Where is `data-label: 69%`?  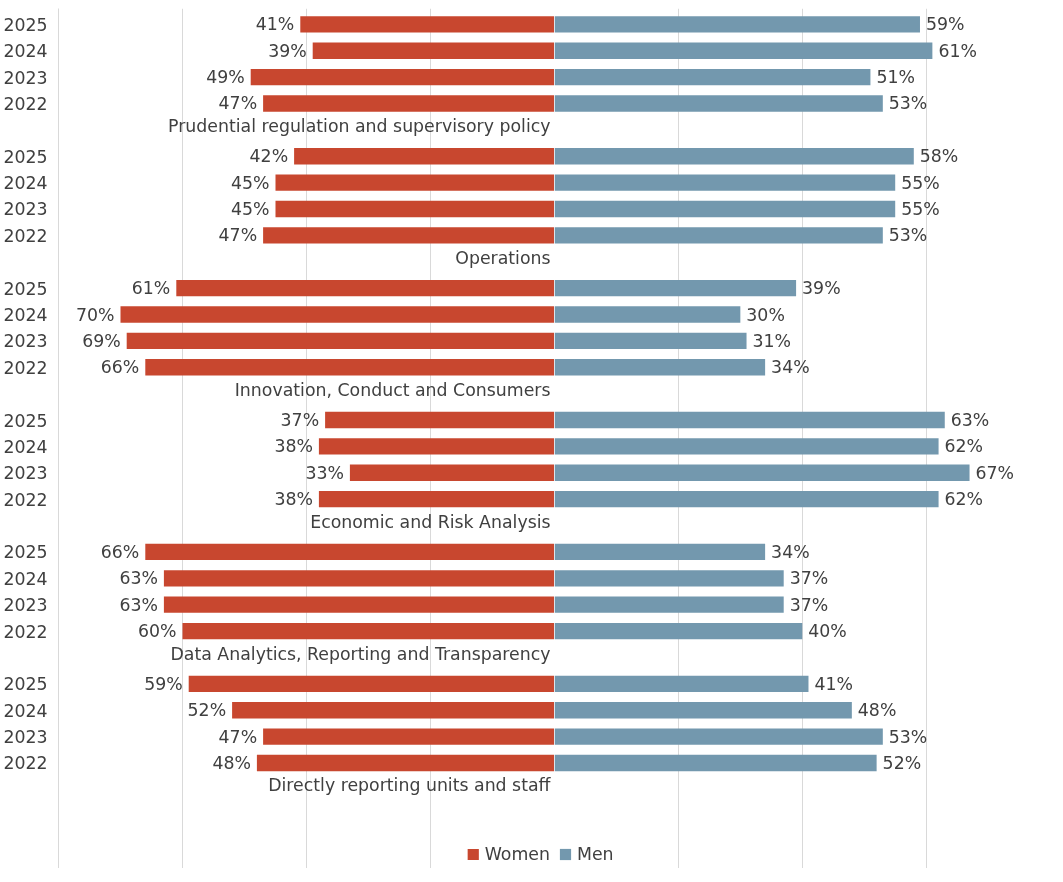 data-label: 69% is located at coordinates (101, 340).